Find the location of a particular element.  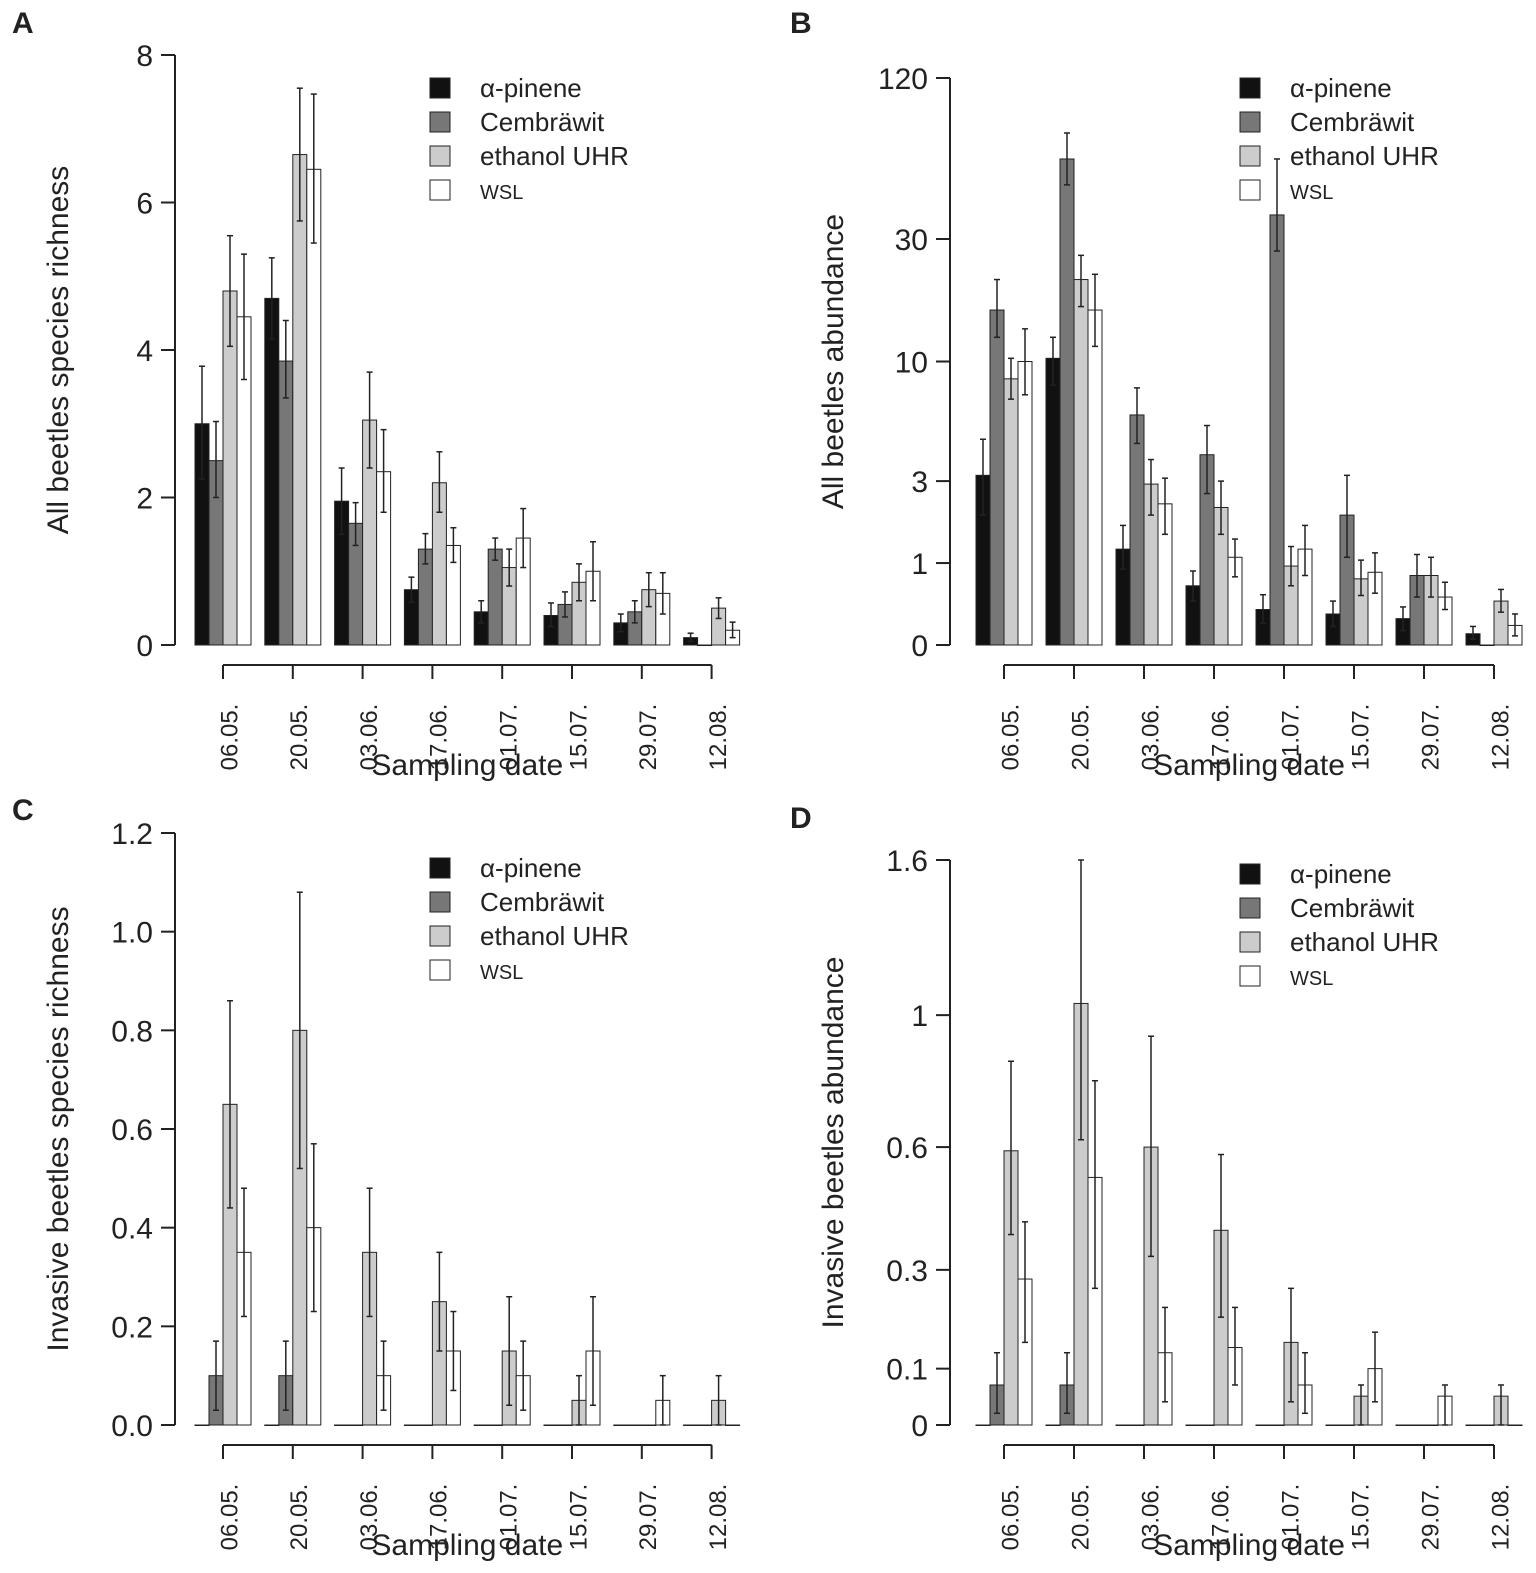

panel-d-x-tick-label: 01.07. is located at coordinates (1290, 1517).